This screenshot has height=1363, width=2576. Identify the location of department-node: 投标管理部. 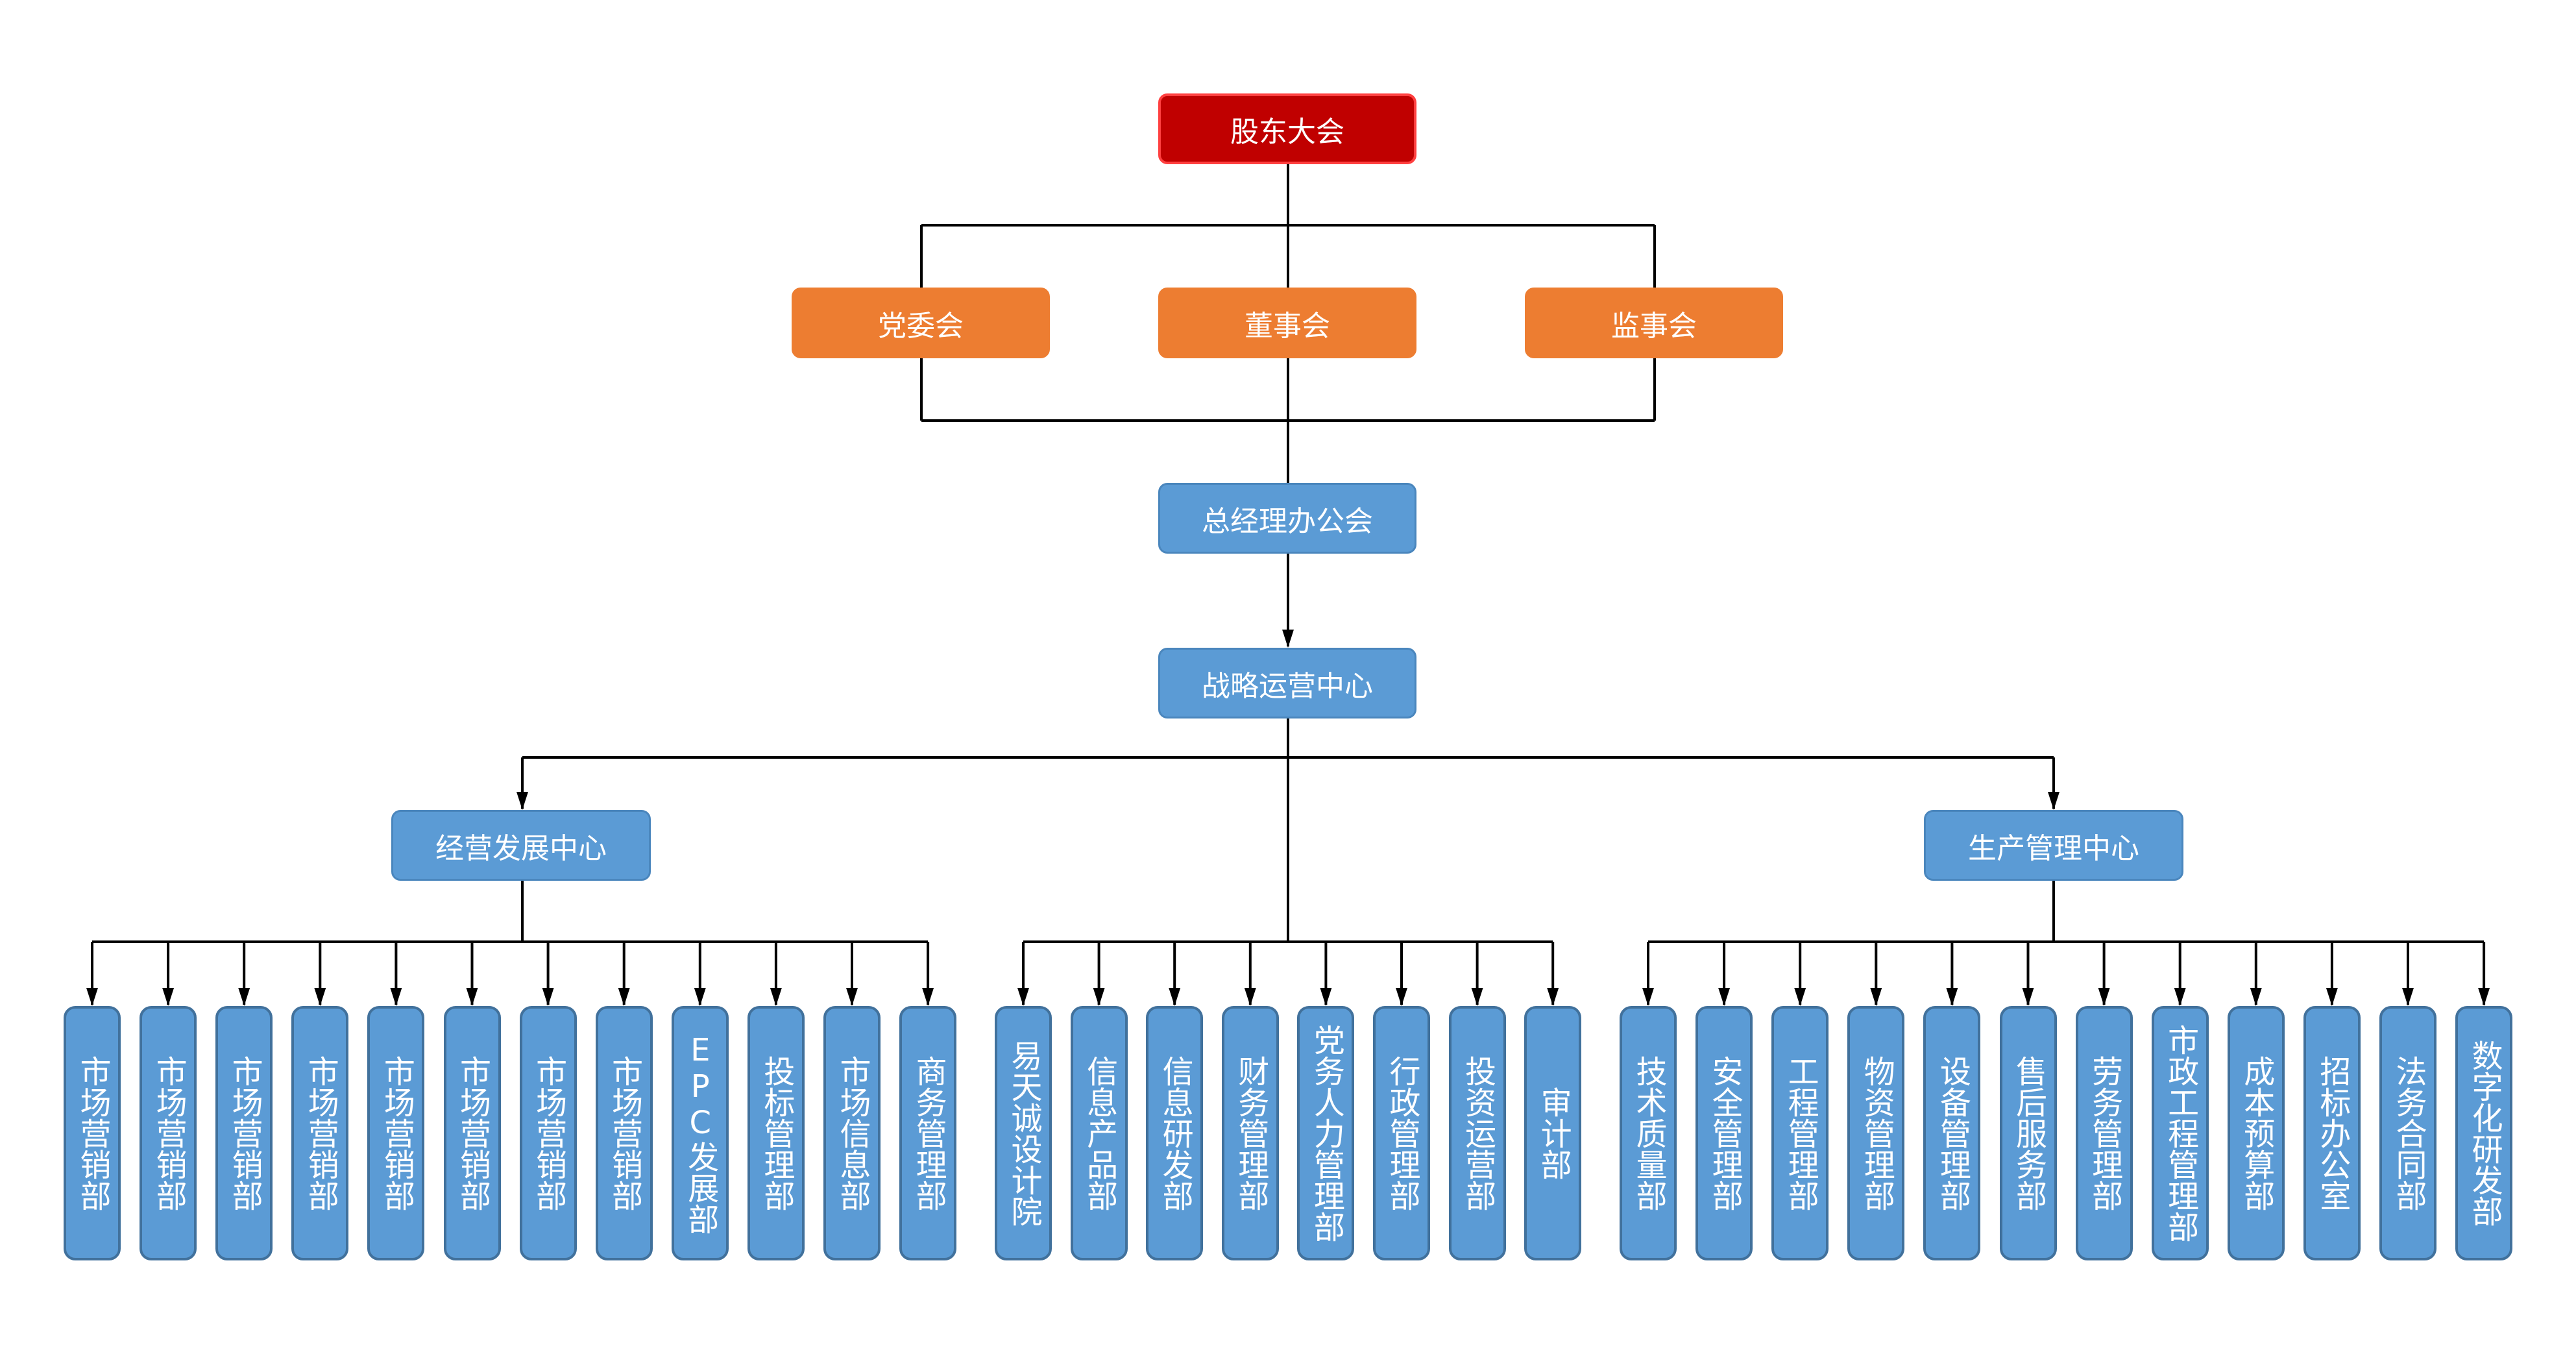
(776, 1133).